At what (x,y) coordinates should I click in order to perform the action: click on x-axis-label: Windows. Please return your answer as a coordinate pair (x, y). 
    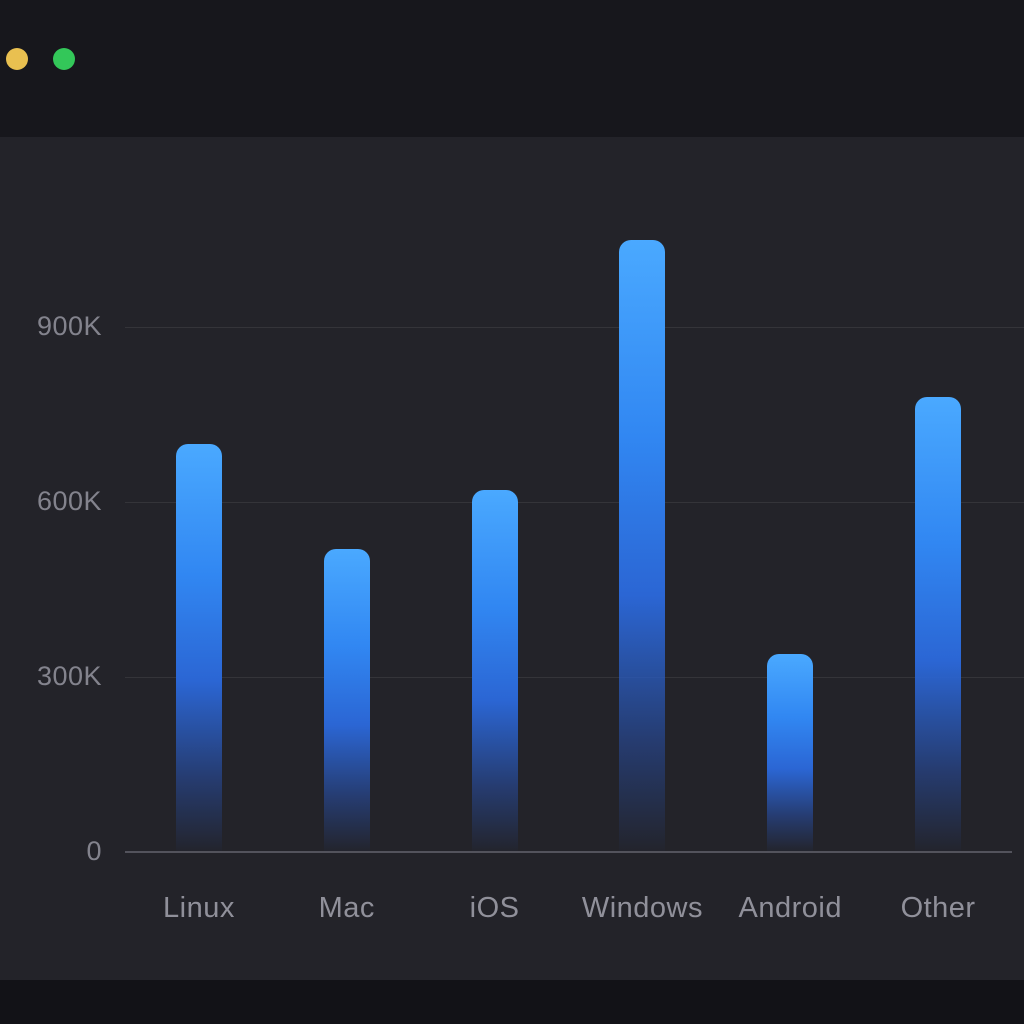
    Looking at the image, I should click on (642, 908).